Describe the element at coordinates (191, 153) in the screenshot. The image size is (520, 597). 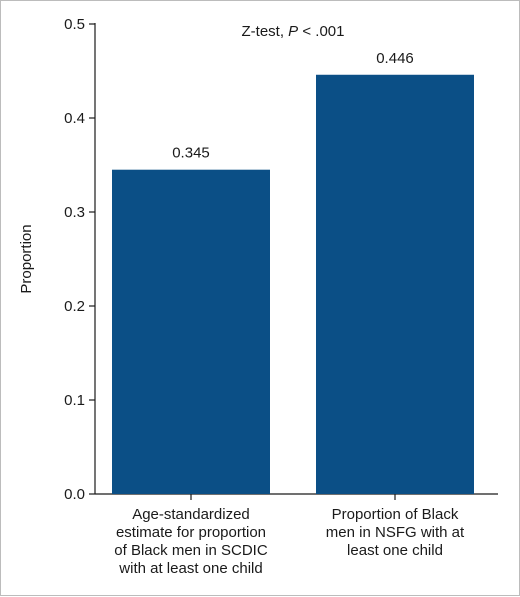
I see `bar-value-label: 0.345` at that location.